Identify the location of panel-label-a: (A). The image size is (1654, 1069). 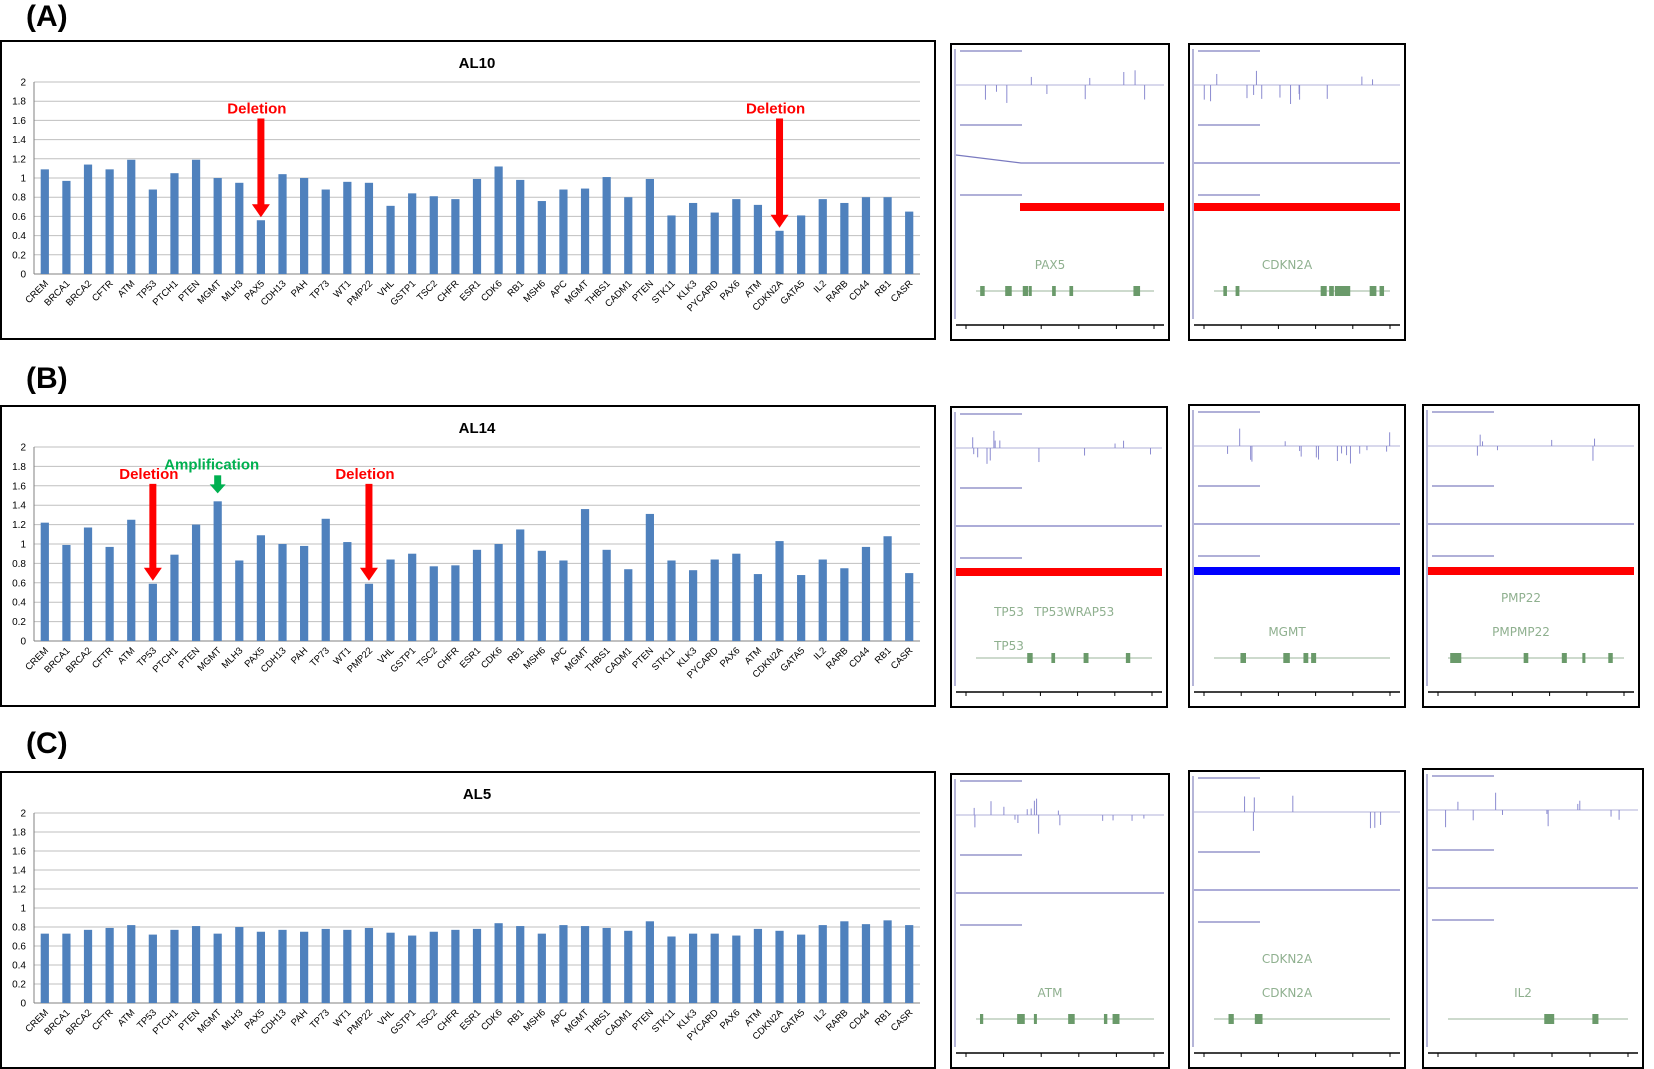
(47, 16).